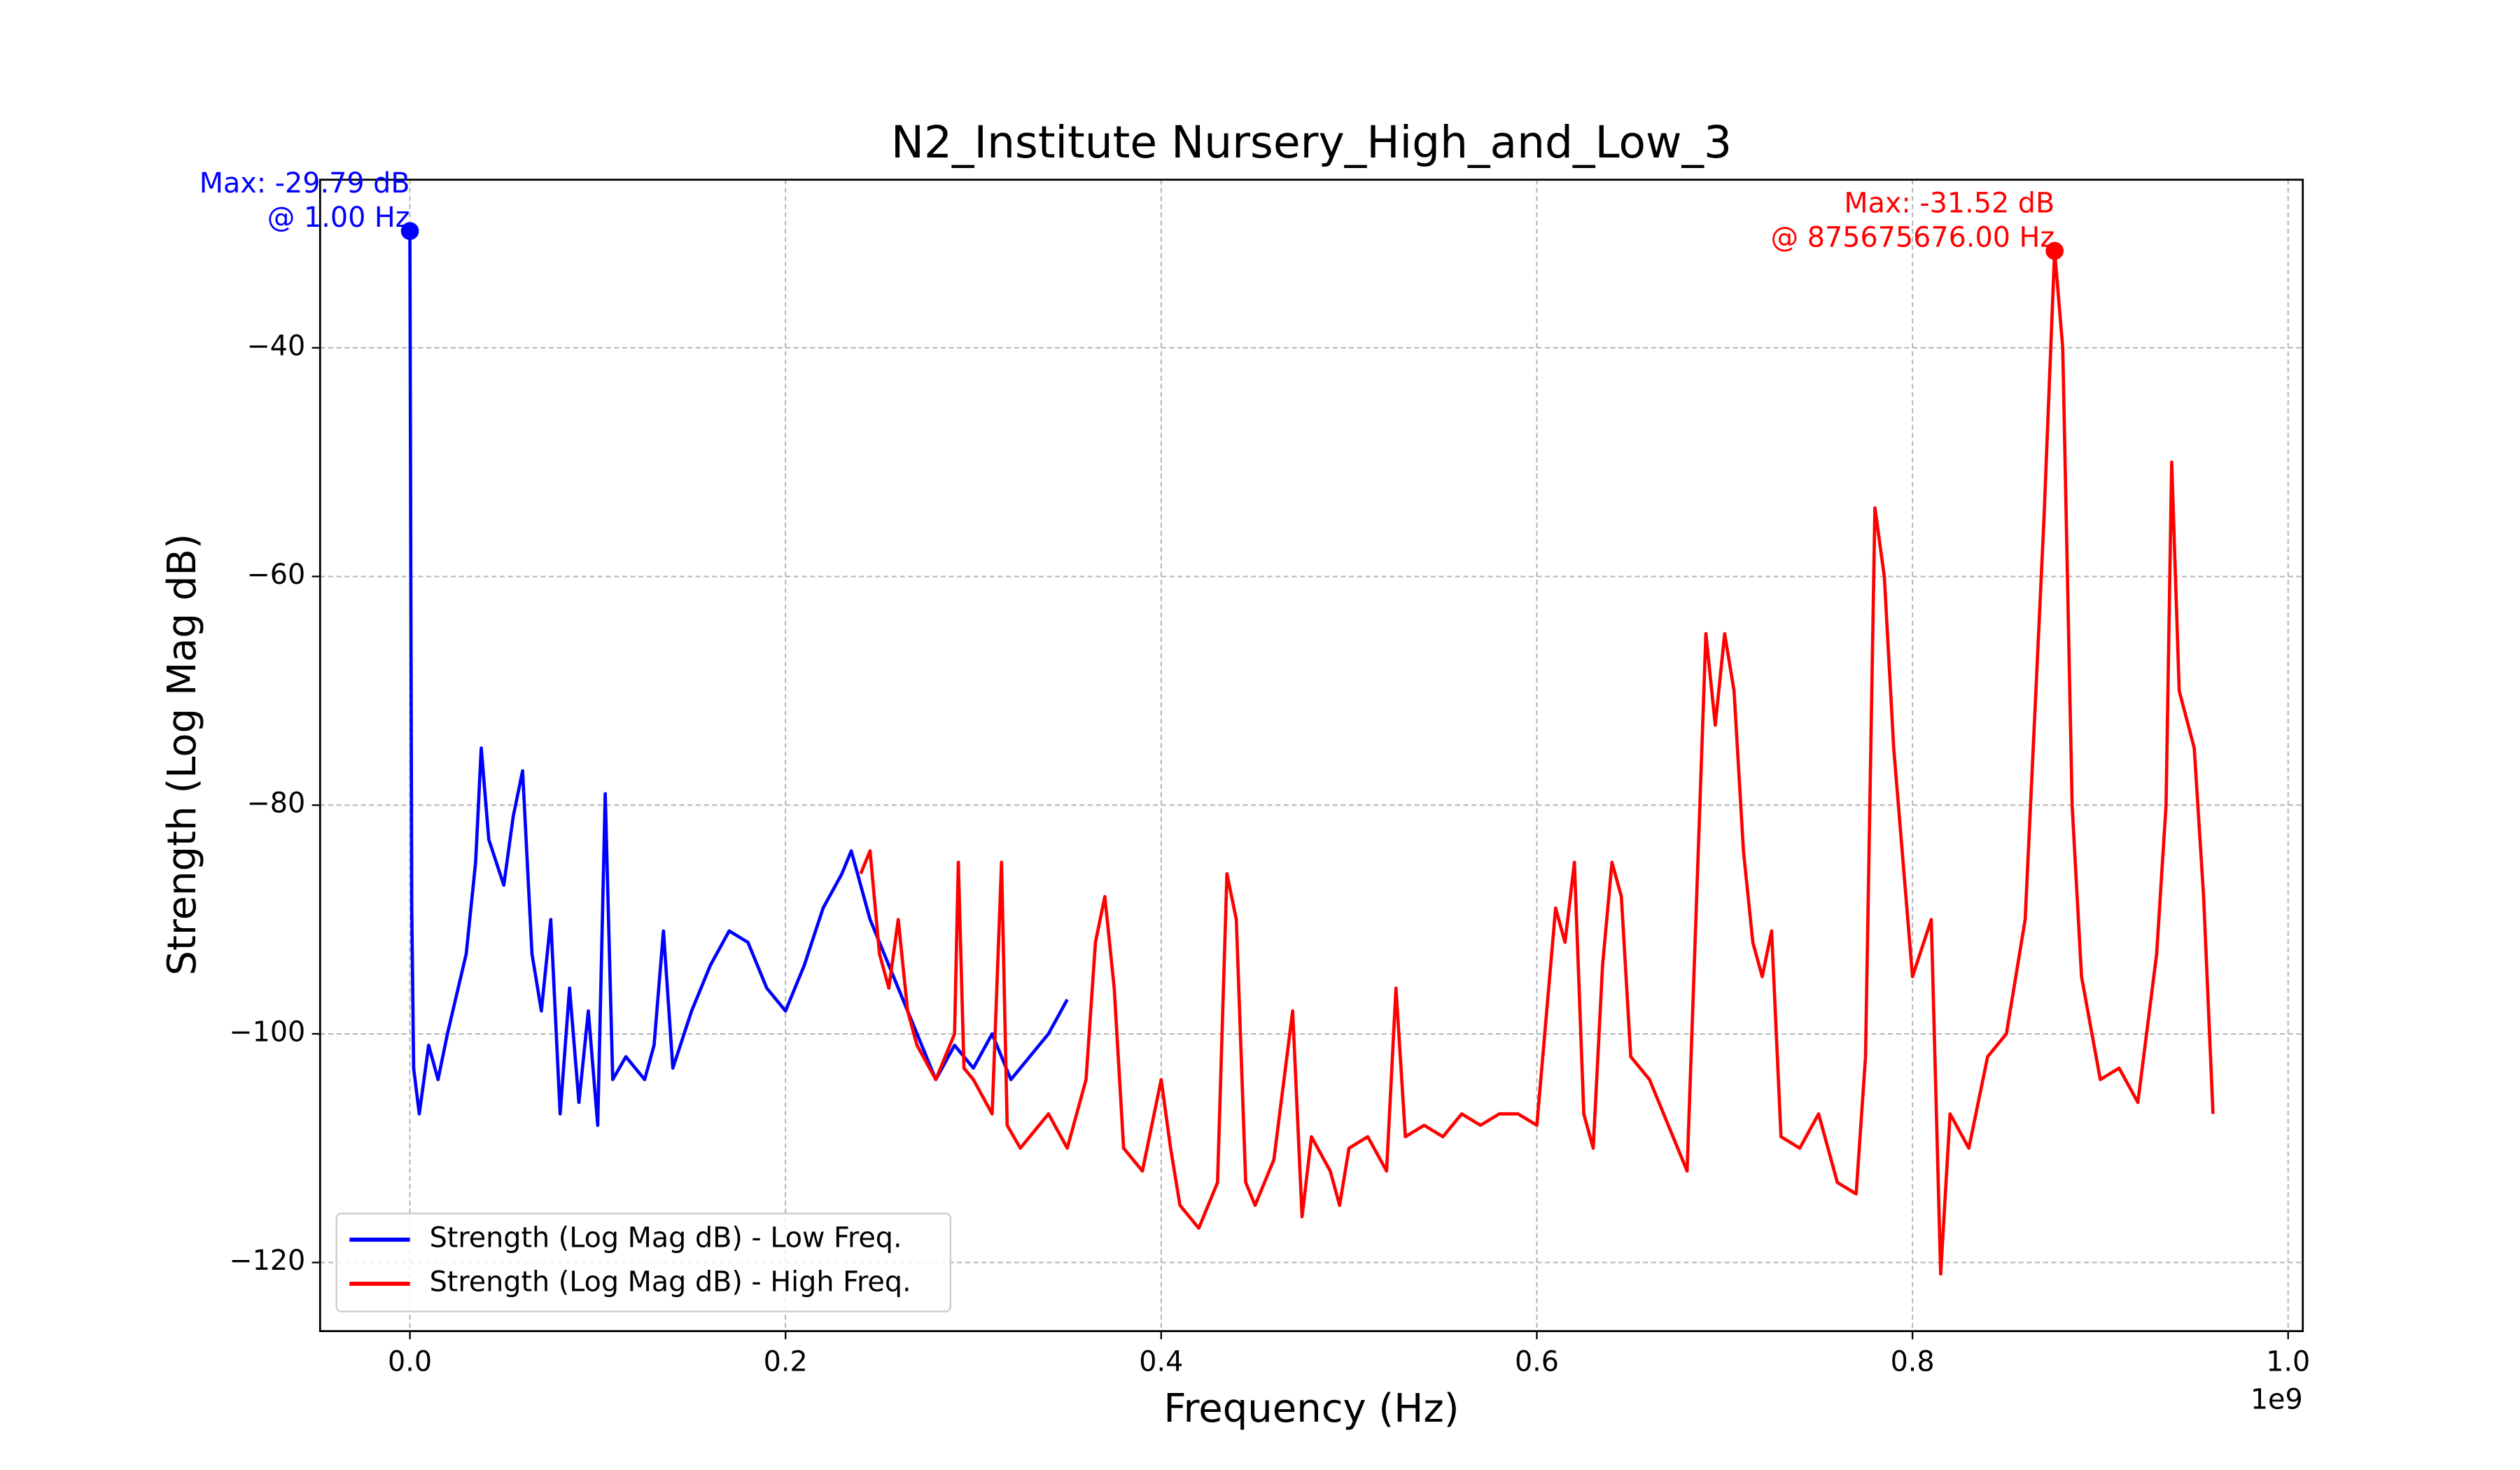 This screenshot has height=1470, width=2520. Describe the element at coordinates (182, 754) in the screenshot. I see `y-axis-label: Strength (Log Mag dB)` at that location.